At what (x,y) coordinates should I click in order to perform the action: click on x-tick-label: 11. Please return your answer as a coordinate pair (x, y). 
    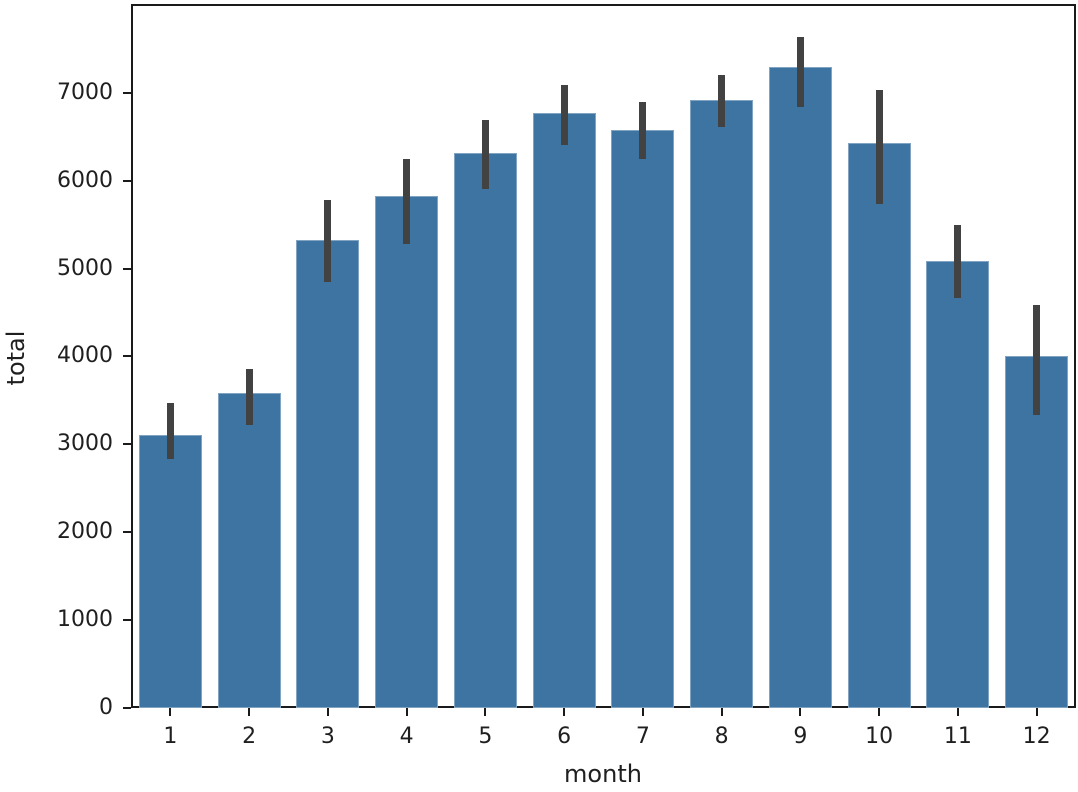
    Looking at the image, I should click on (957, 736).